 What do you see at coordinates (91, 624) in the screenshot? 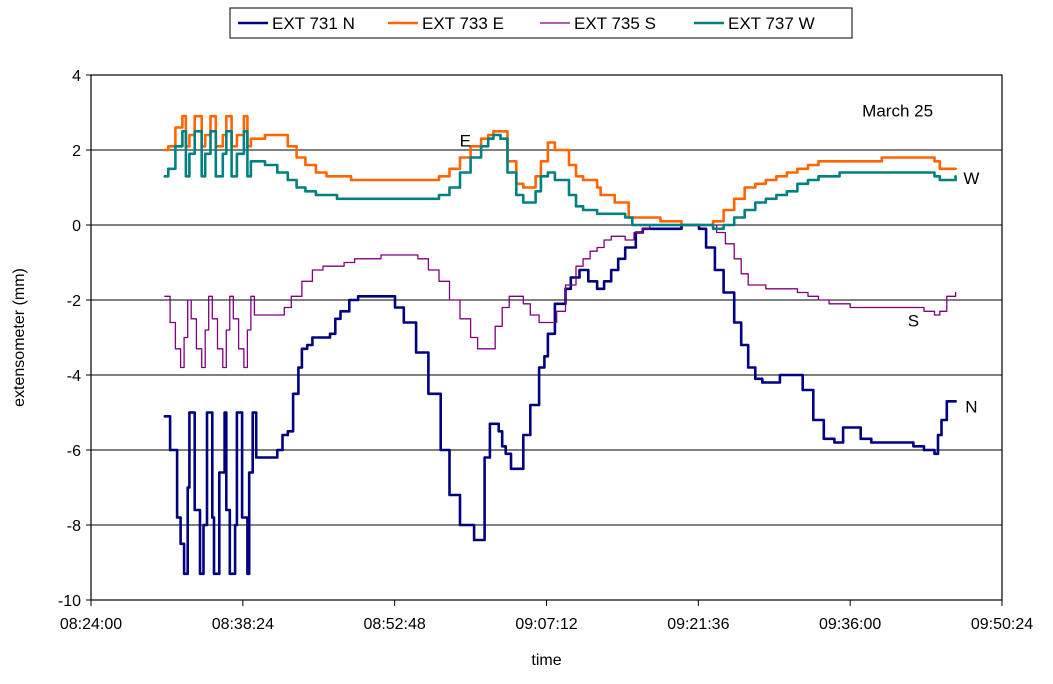
I see `x-tick-label: 08:24:00` at bounding box center [91, 624].